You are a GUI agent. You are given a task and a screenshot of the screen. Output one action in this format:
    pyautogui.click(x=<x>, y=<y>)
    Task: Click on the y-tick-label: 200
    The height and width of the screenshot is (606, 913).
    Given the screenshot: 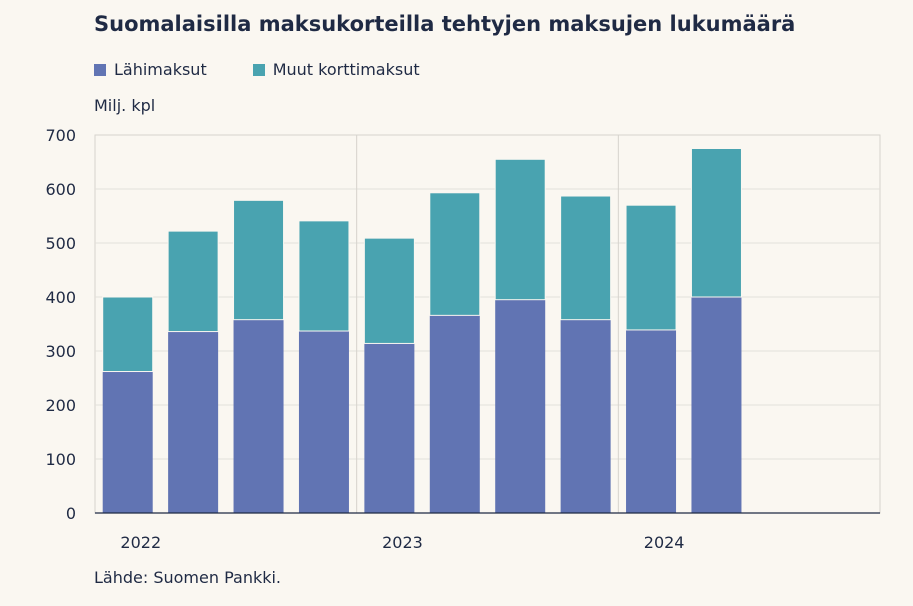 What is the action you would take?
    pyautogui.click(x=60, y=405)
    